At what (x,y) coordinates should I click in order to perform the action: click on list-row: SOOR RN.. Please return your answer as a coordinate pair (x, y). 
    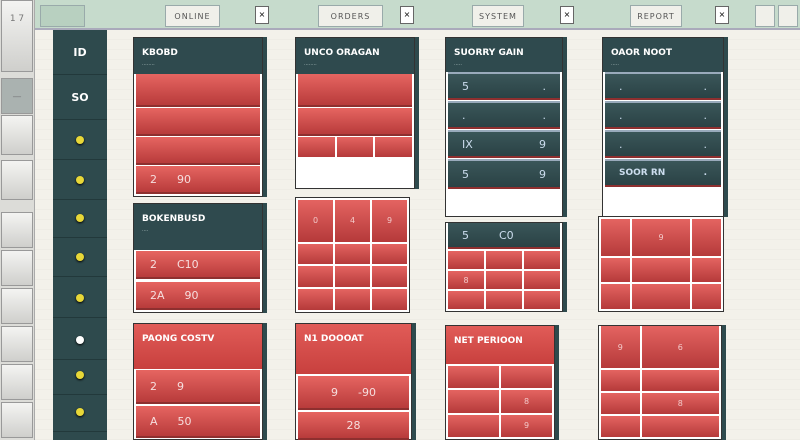
    Looking at the image, I should click on (663, 173).